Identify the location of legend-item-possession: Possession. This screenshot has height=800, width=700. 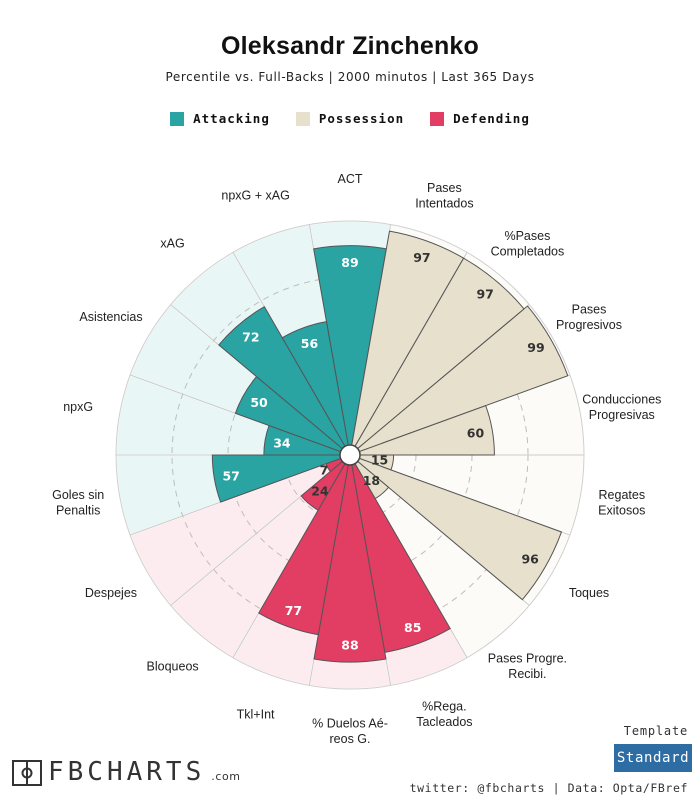
(350, 118).